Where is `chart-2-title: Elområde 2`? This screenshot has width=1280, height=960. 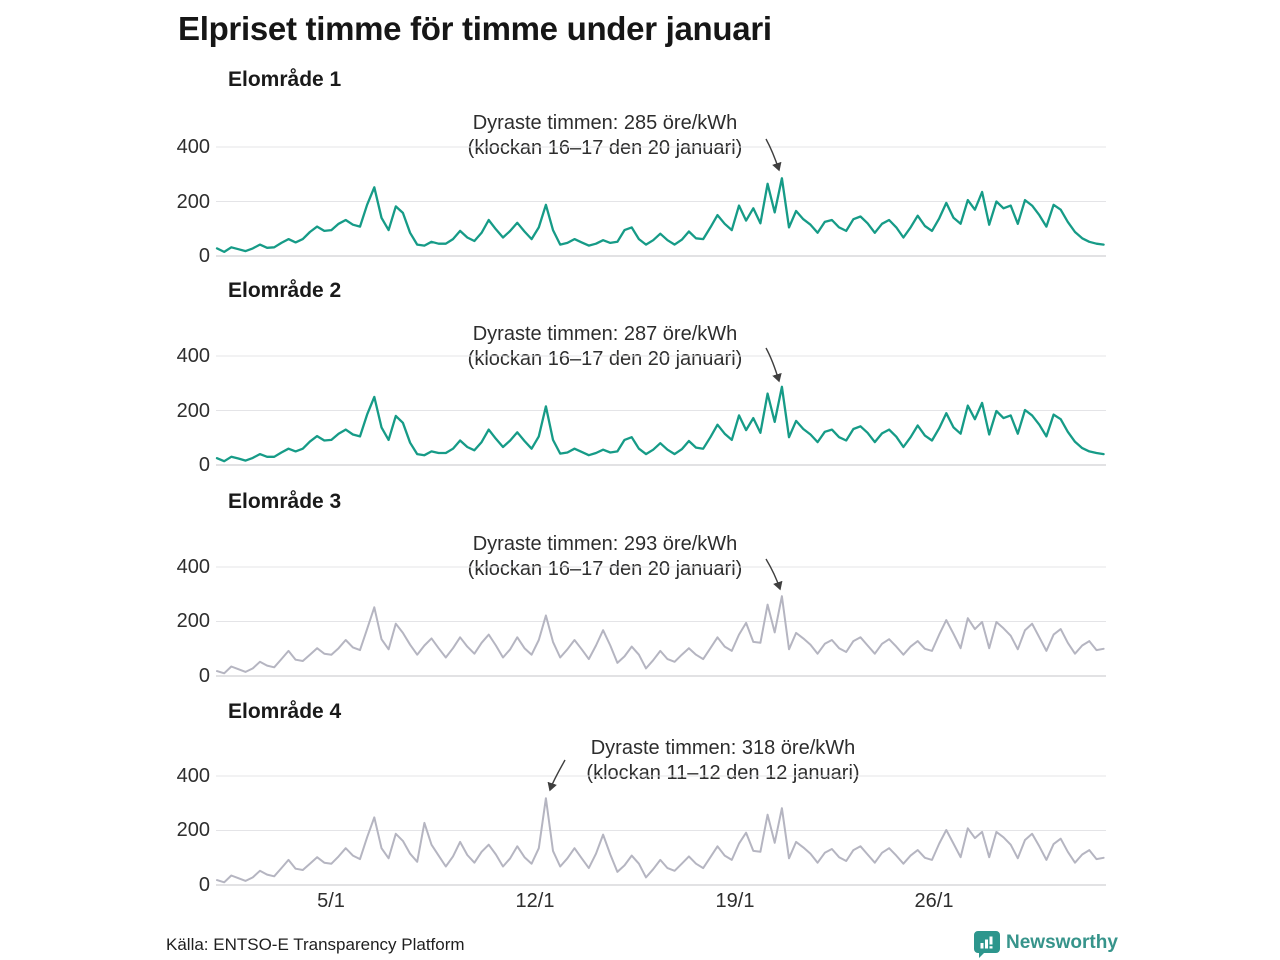 chart-2-title: Elområde 2 is located at coordinates (285, 290).